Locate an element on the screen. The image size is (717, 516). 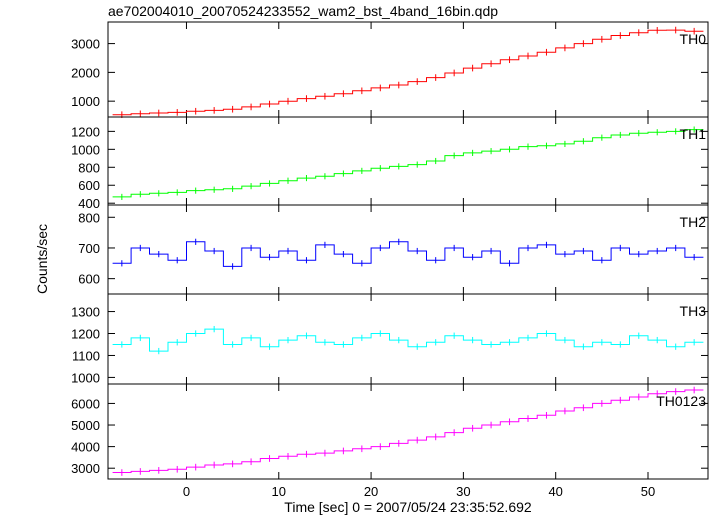
y-tick-label: 6000 is located at coordinates (85, 403).